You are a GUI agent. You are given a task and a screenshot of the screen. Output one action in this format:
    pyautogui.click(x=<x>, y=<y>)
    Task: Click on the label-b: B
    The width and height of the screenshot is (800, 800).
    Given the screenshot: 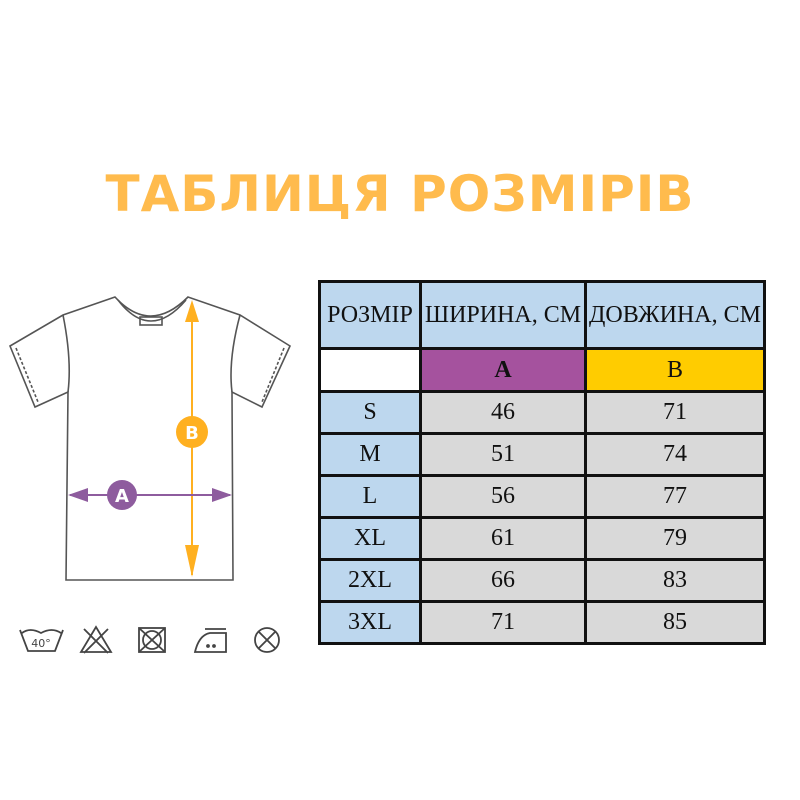 What is the action you would take?
    pyautogui.click(x=192, y=433)
    